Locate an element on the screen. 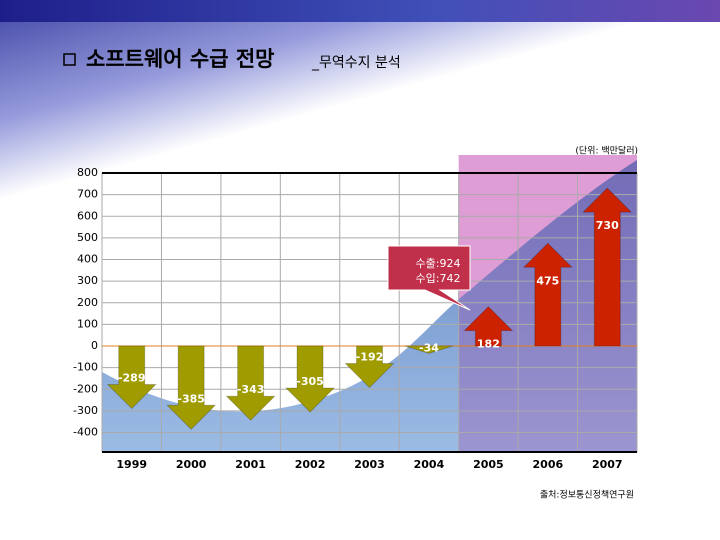  x-tick-label: 2007 is located at coordinates (607, 464).